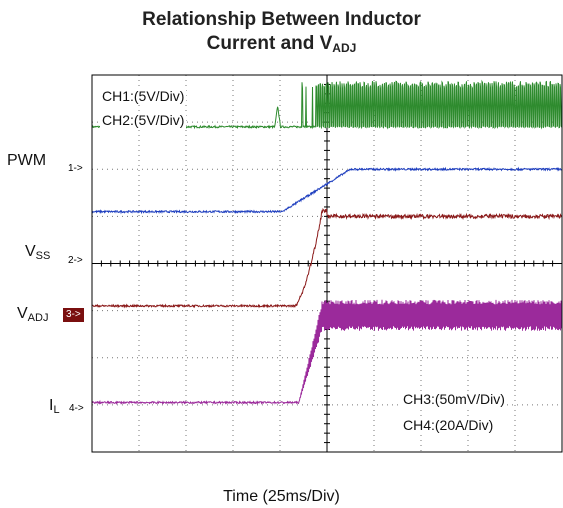 Image resolution: width=563 pixels, height=508 pixels. What do you see at coordinates (43, 256) in the screenshot?
I see `vss-label-subscript: SS` at bounding box center [43, 256].